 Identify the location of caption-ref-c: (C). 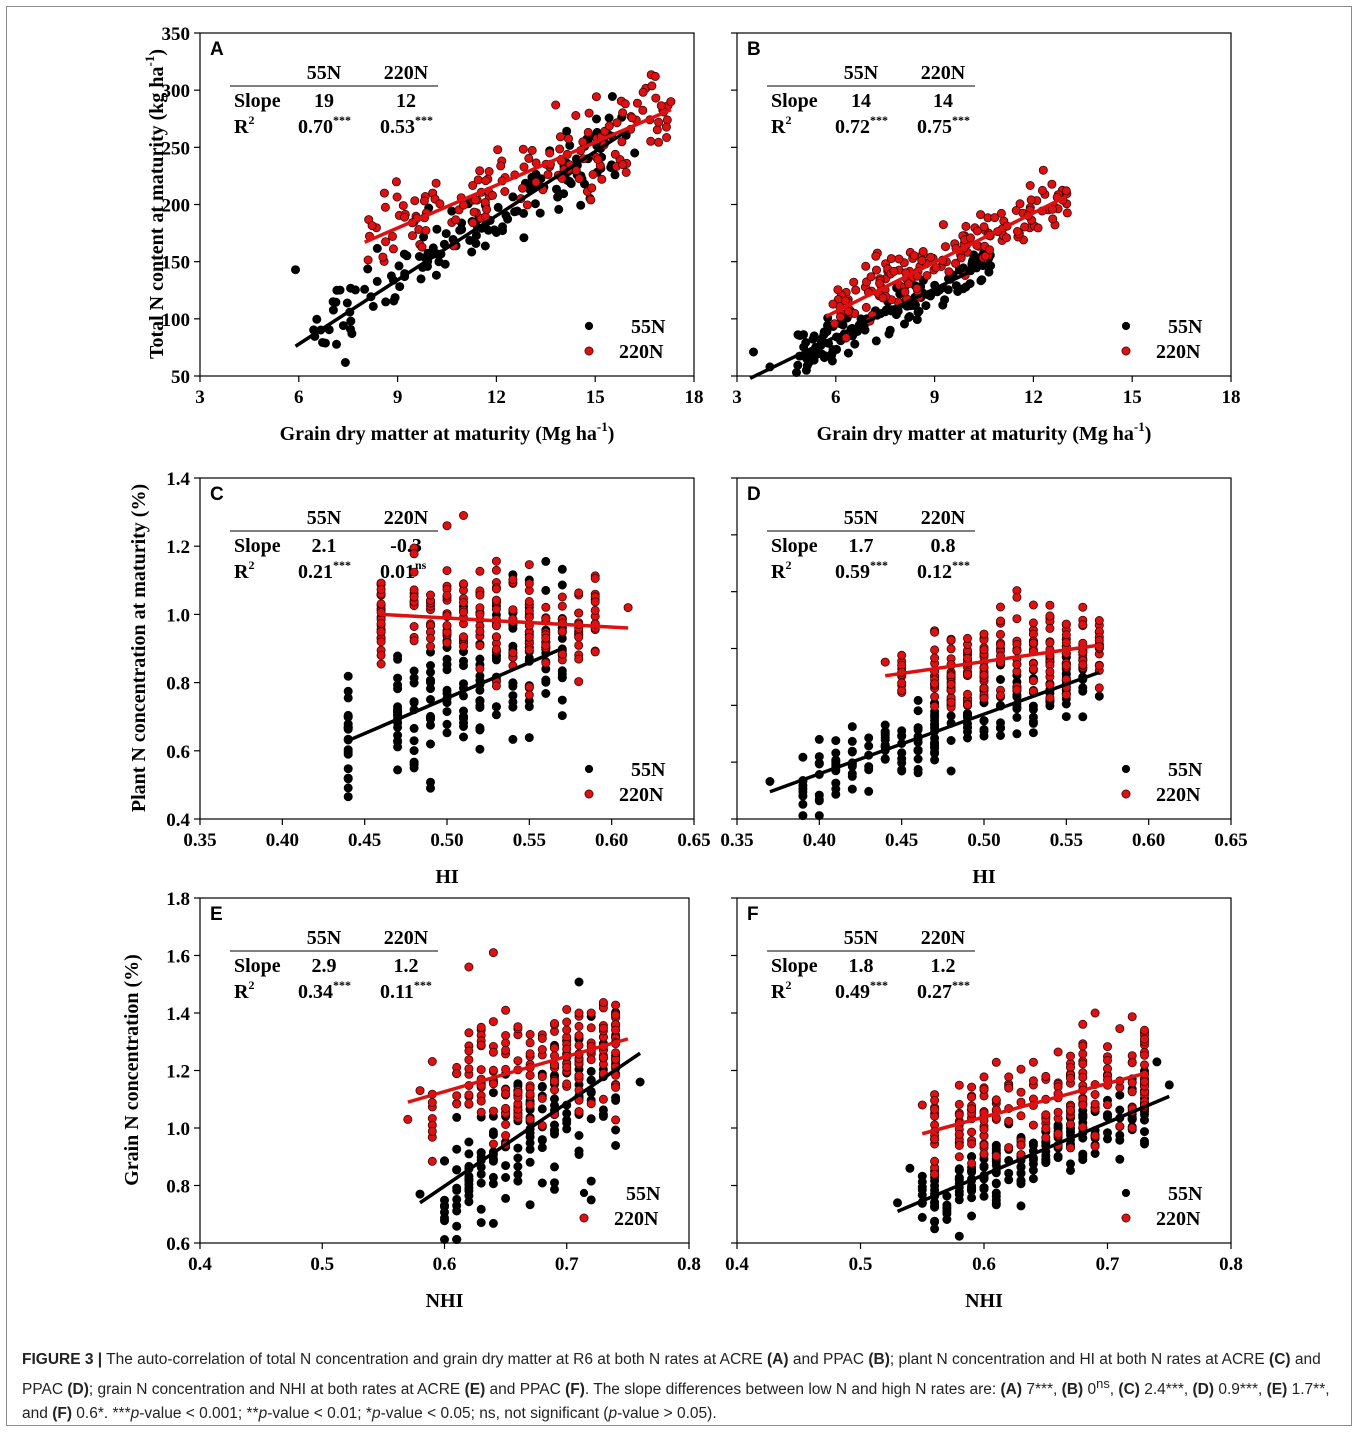
(1280, 1359).